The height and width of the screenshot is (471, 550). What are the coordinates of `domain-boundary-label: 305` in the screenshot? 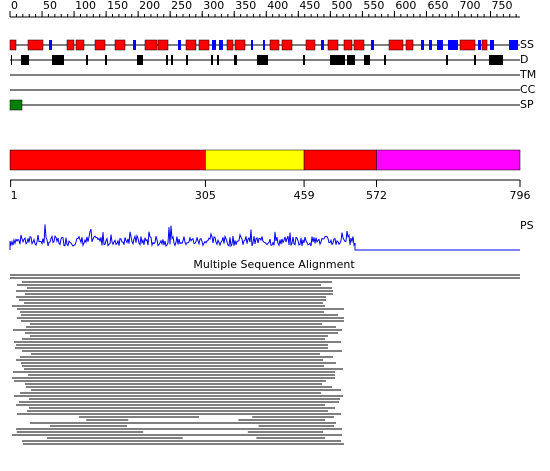 It's located at (205, 195).